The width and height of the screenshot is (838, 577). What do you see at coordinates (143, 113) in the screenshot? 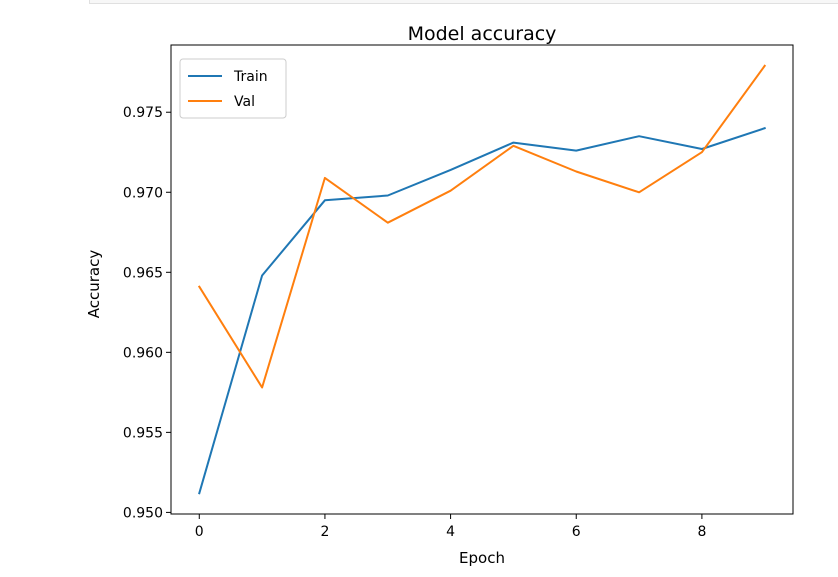
I see `y-tick-label: 0.975` at bounding box center [143, 113].